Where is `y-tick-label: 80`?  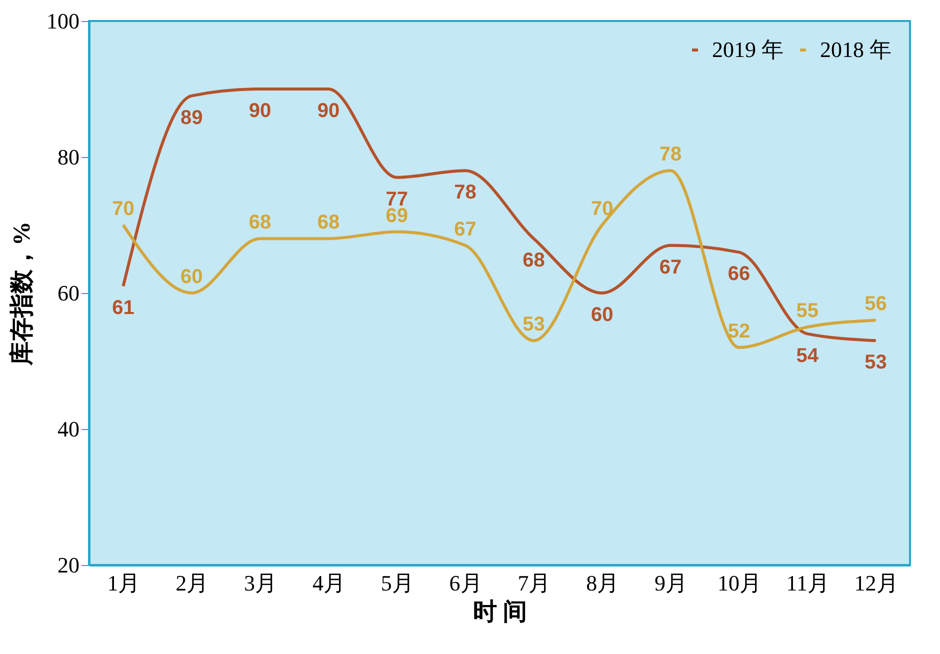 y-tick-label: 80 is located at coordinates (69, 157).